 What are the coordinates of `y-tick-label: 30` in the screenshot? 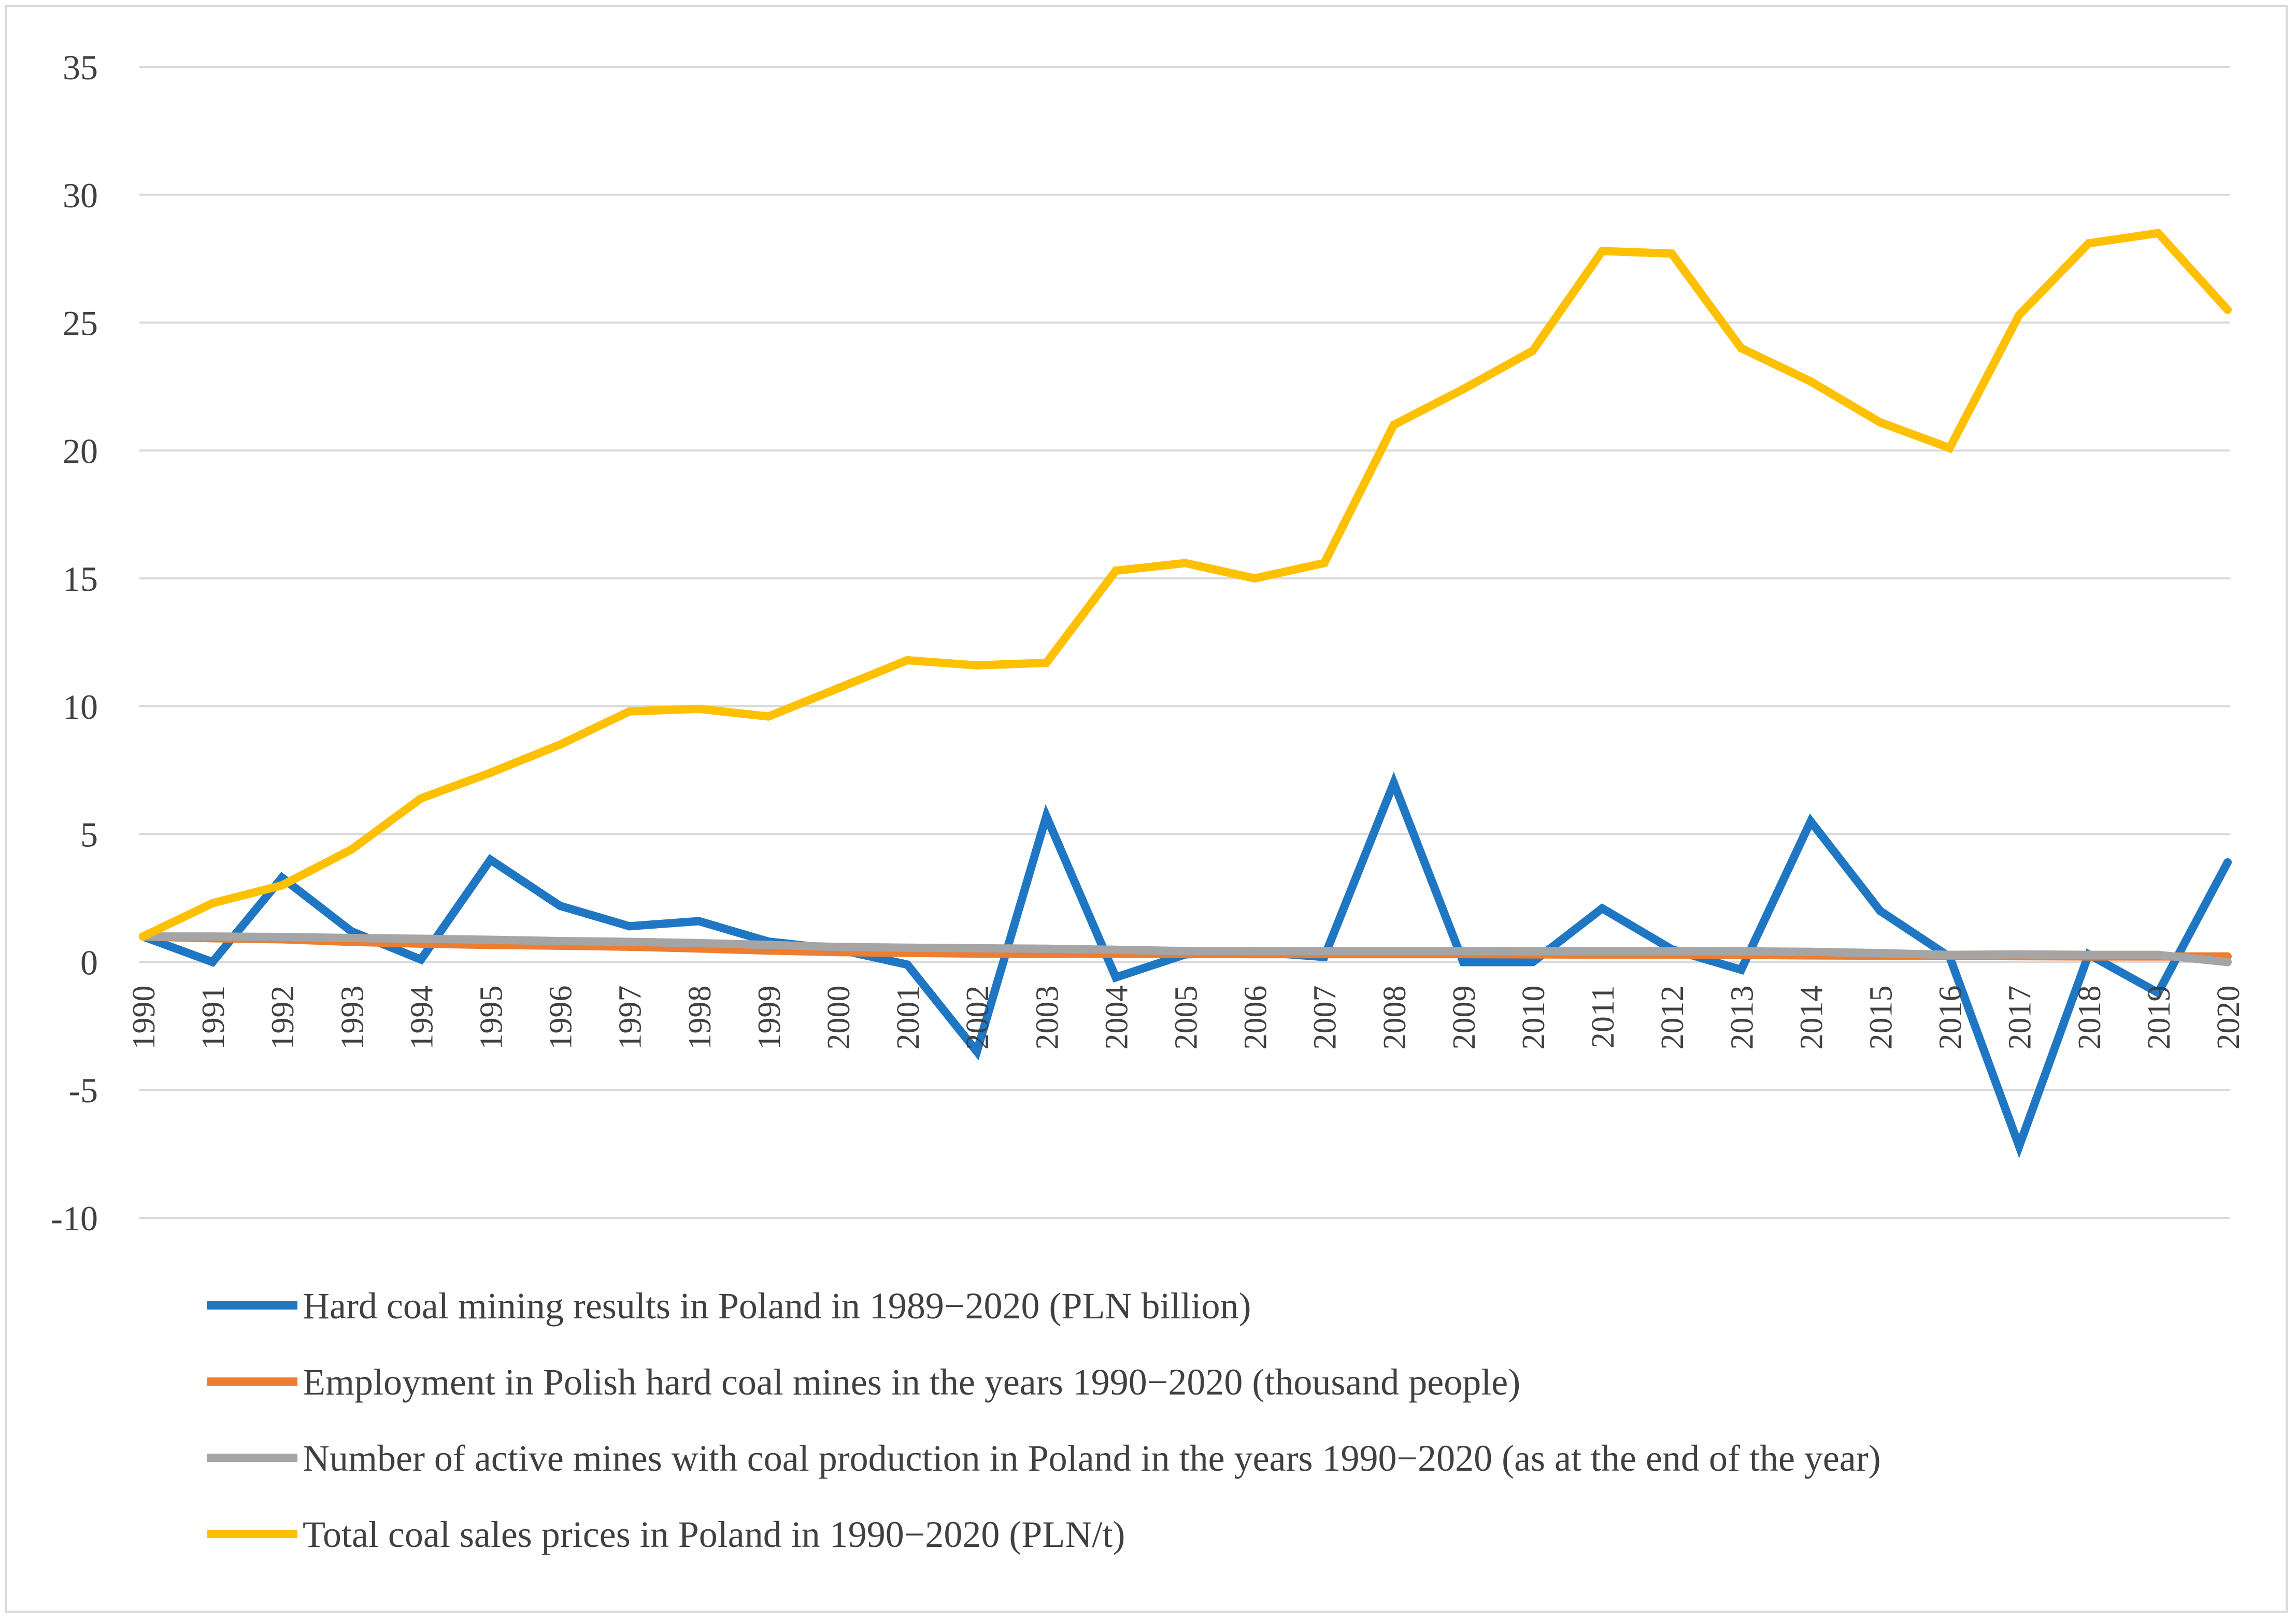 It's located at (80, 195).